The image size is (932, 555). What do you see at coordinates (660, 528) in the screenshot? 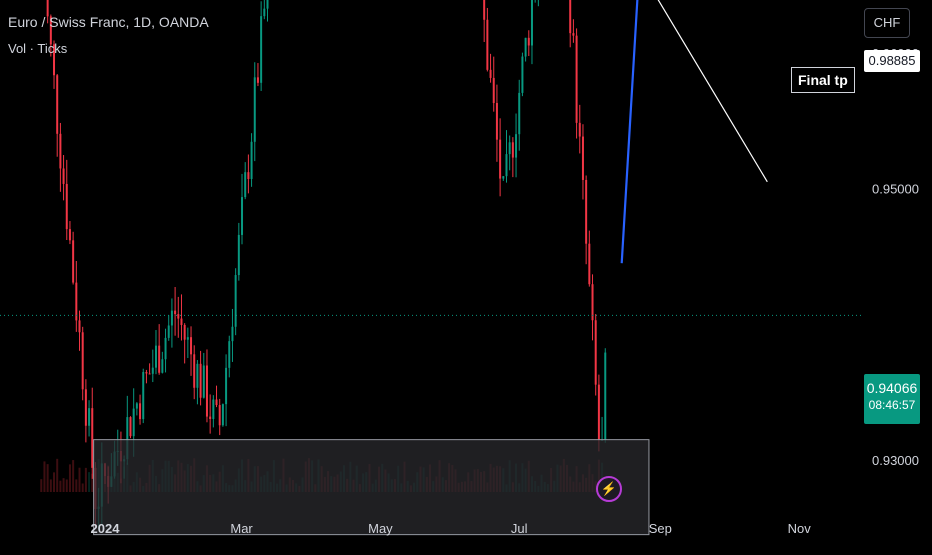
I see `time-tick-label: Sep` at bounding box center [660, 528].